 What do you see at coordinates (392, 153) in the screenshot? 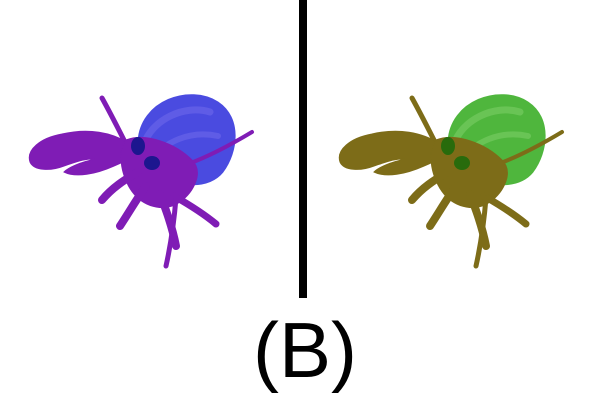
I see `right-crab-big-claw` at bounding box center [392, 153].